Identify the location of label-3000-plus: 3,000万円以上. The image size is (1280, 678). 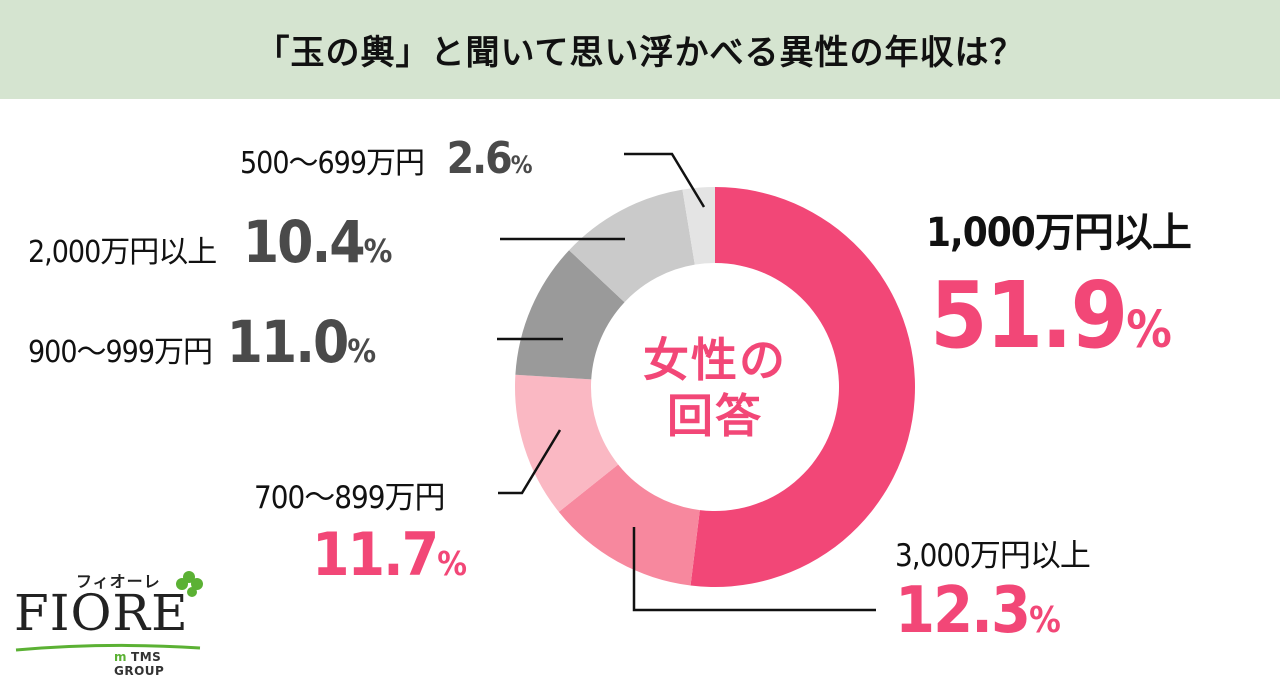
(993, 552).